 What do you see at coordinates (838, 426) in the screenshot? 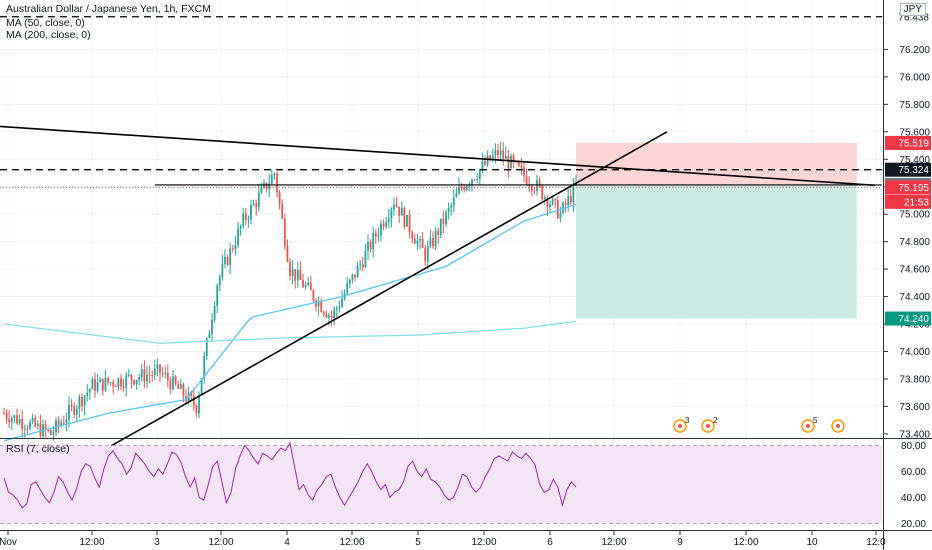
I see `event-marker` at bounding box center [838, 426].